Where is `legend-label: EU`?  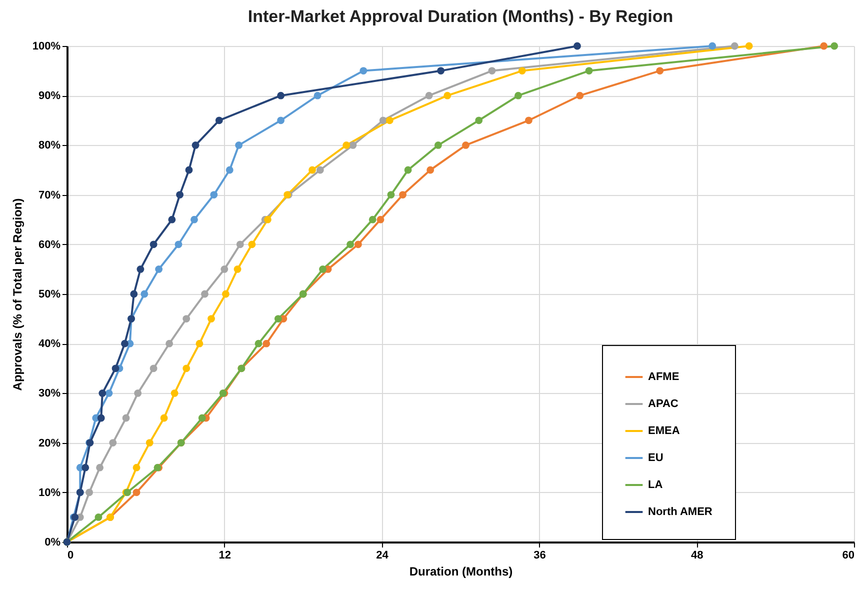 legend-label: EU is located at coordinates (656, 458).